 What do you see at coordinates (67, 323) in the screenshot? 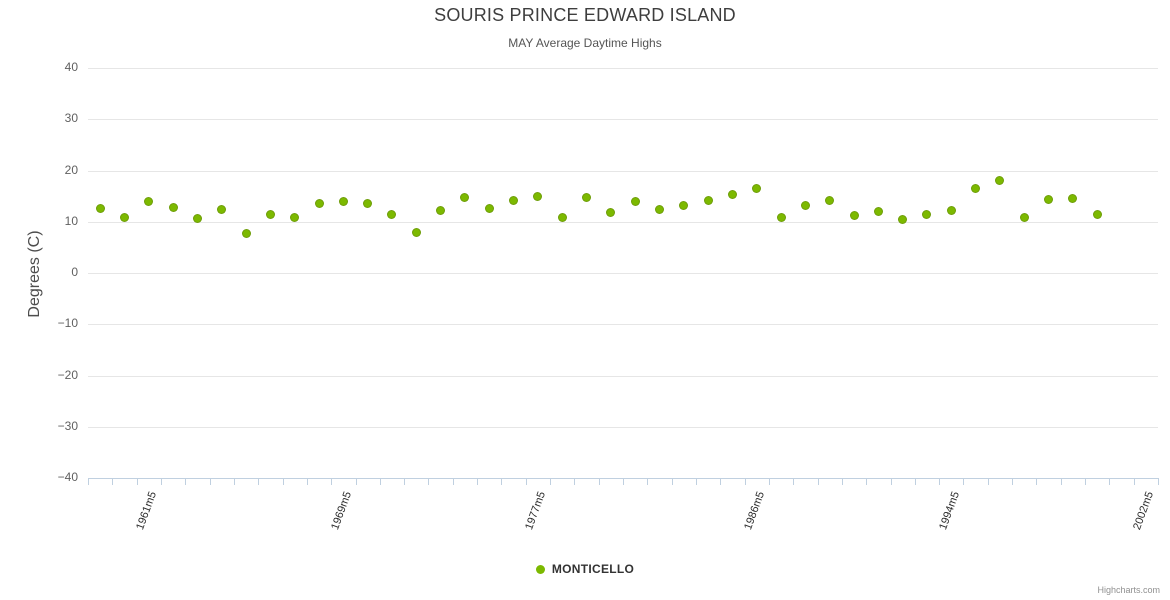
I see `y-axis-tick-label: −10` at bounding box center [67, 323].